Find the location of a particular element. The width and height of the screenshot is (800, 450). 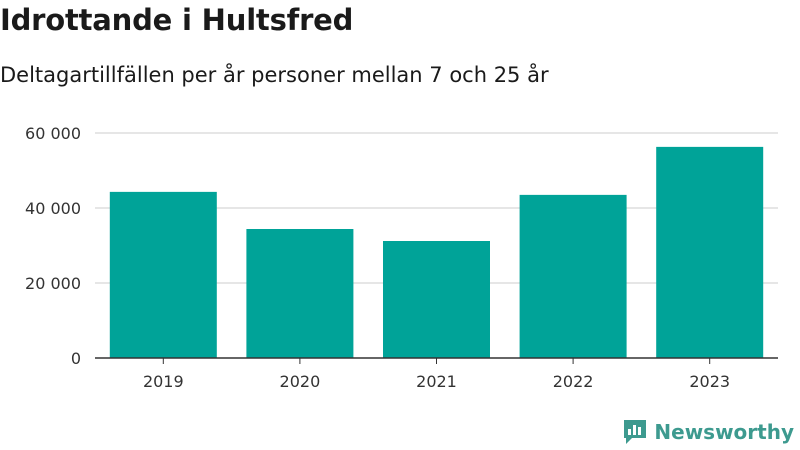

x-tick-label: 2020 is located at coordinates (300, 381).